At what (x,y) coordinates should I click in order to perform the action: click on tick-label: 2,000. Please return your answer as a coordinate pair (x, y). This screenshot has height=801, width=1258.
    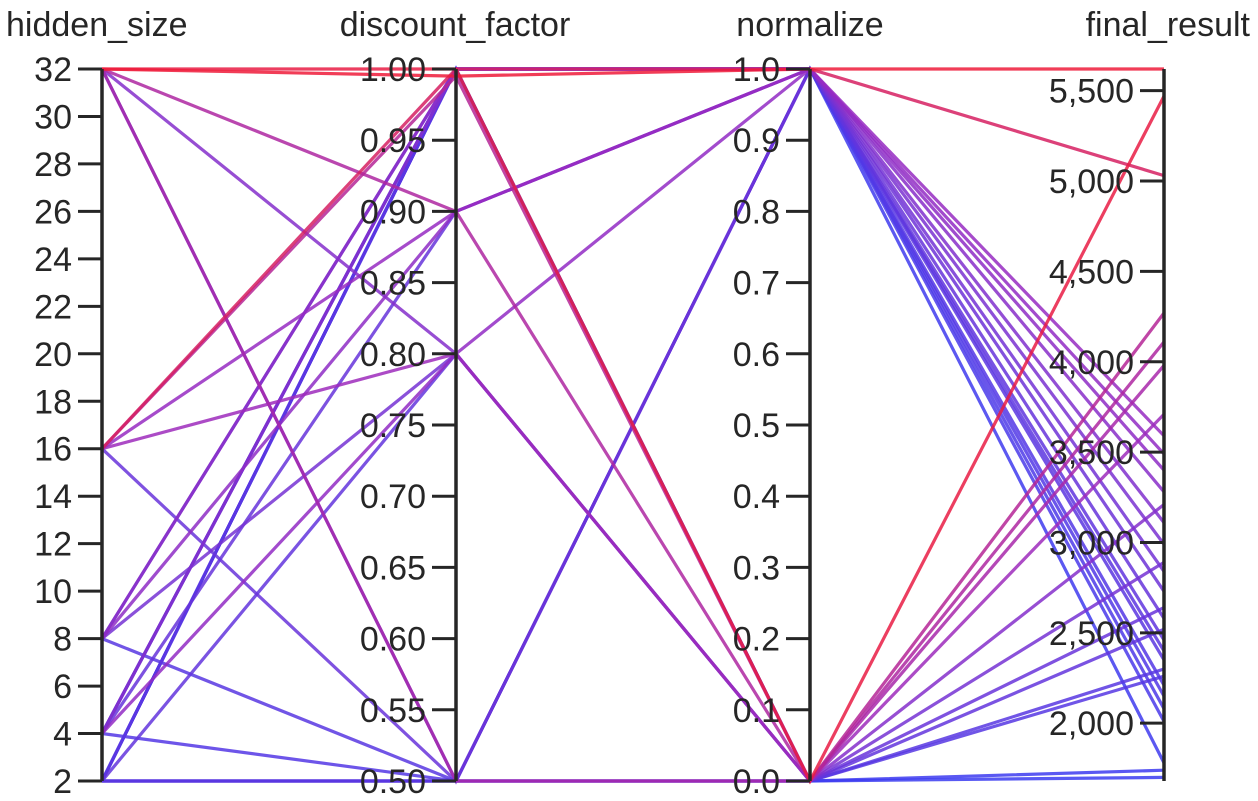
    Looking at the image, I should click on (1091, 724).